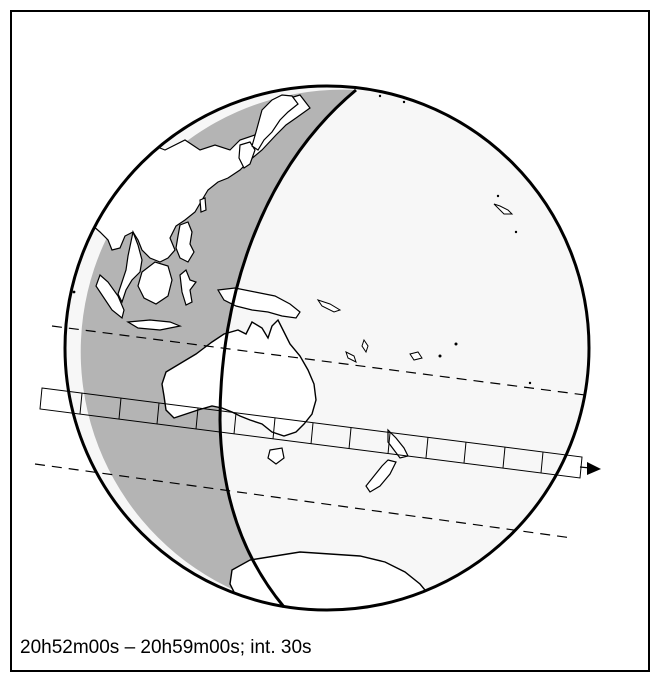  Describe the element at coordinates (188, 287) in the screenshot. I see `landmass-sulawesi` at that location.